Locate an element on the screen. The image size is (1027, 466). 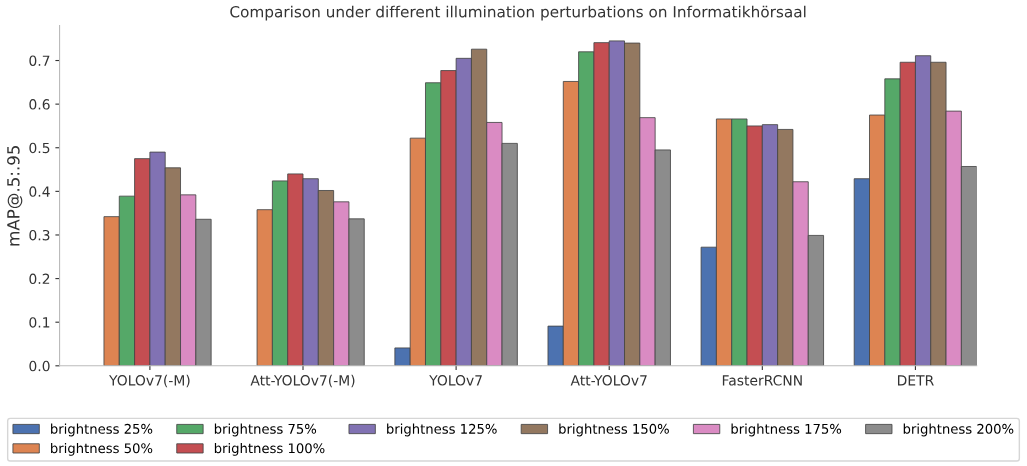
y-tick-label: 0.4 is located at coordinates (39, 191).